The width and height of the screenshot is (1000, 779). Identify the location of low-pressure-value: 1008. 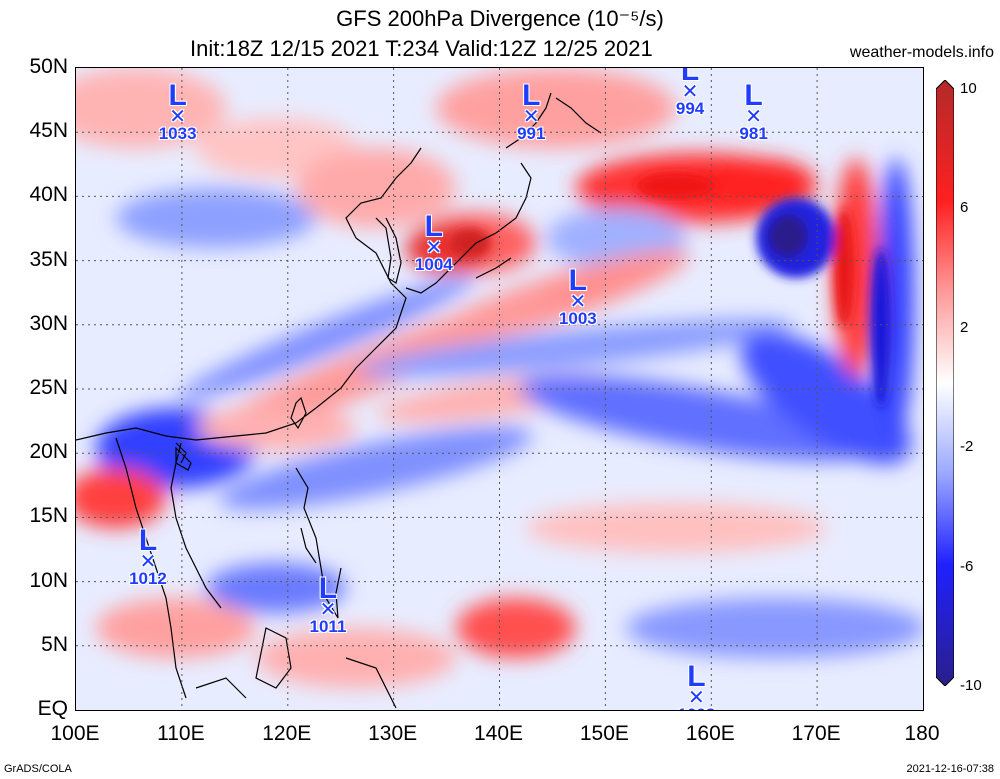
(697, 707).